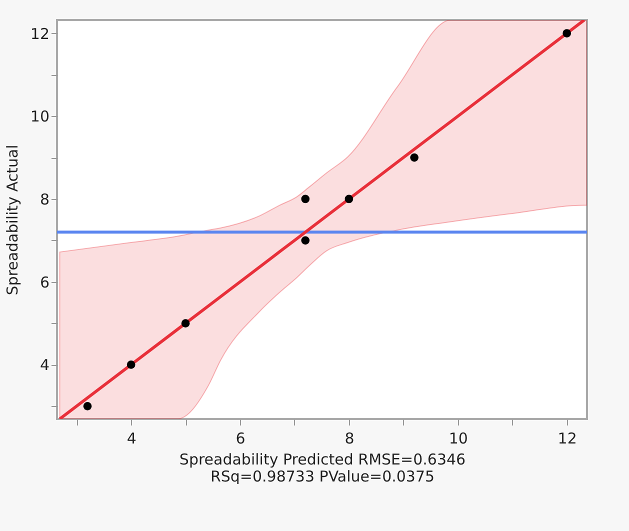  What do you see at coordinates (241, 439) in the screenshot?
I see `x-tick-label: 6` at bounding box center [241, 439].